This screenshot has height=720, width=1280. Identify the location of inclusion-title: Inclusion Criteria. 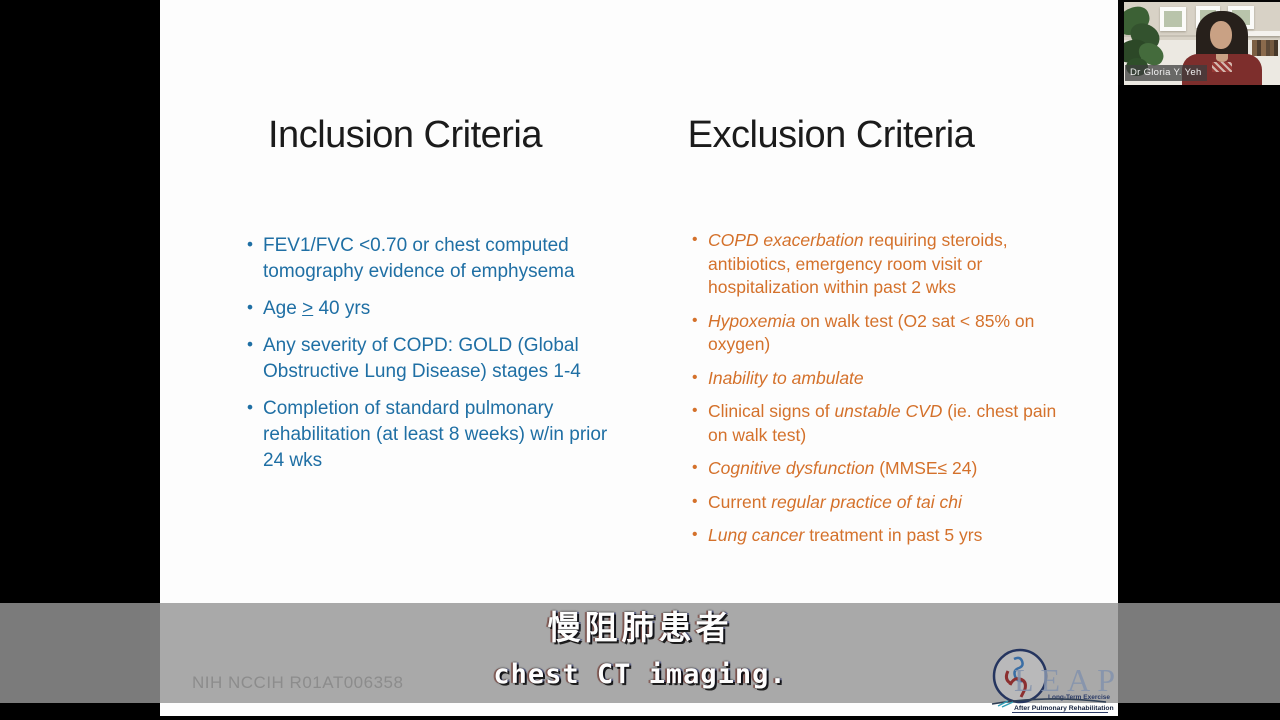
(405, 135).